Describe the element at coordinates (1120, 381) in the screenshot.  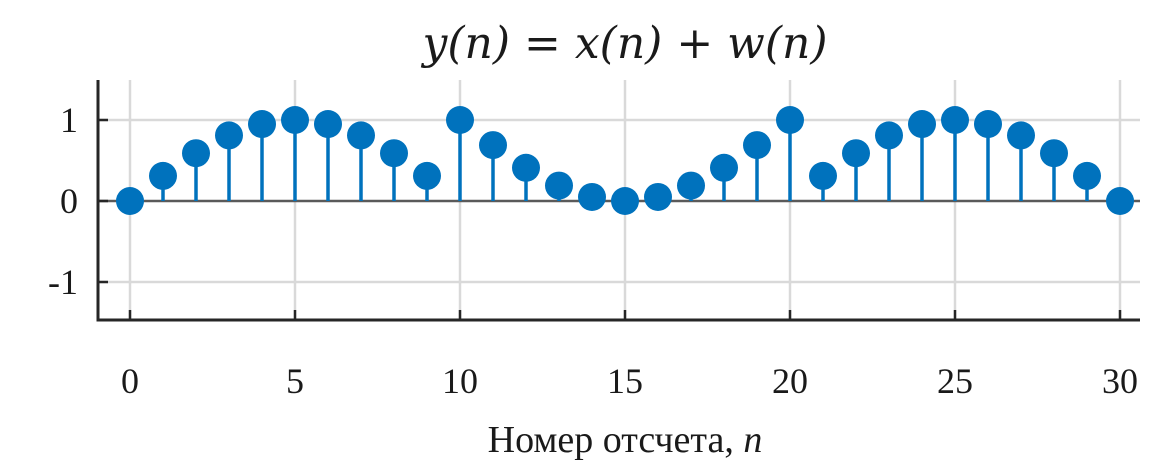
I see `x-tick-label: 30` at that location.